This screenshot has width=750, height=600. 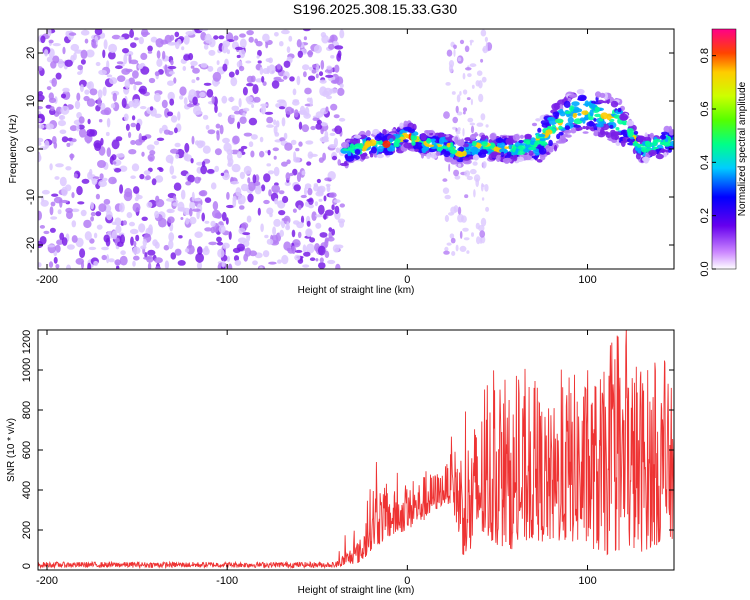 I want to click on y-tick-label: -20, so click(x=31, y=245).